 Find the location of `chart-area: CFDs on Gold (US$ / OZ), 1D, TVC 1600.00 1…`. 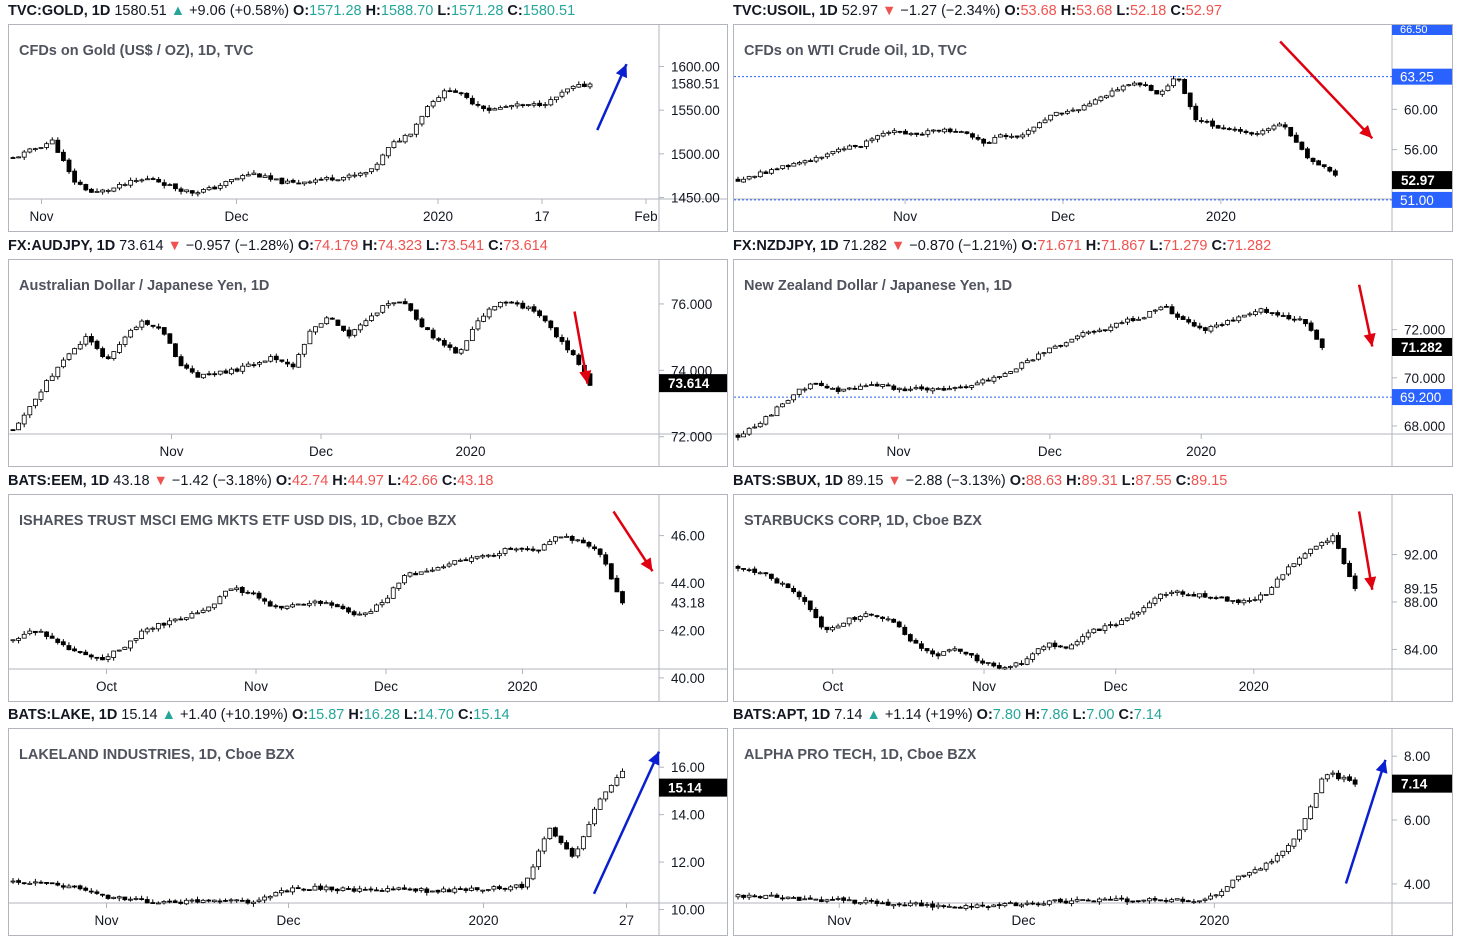

chart-area: CFDs on Gold (US$ / OZ), 1D, TVC 1600.00 1… is located at coordinates (368, 128).